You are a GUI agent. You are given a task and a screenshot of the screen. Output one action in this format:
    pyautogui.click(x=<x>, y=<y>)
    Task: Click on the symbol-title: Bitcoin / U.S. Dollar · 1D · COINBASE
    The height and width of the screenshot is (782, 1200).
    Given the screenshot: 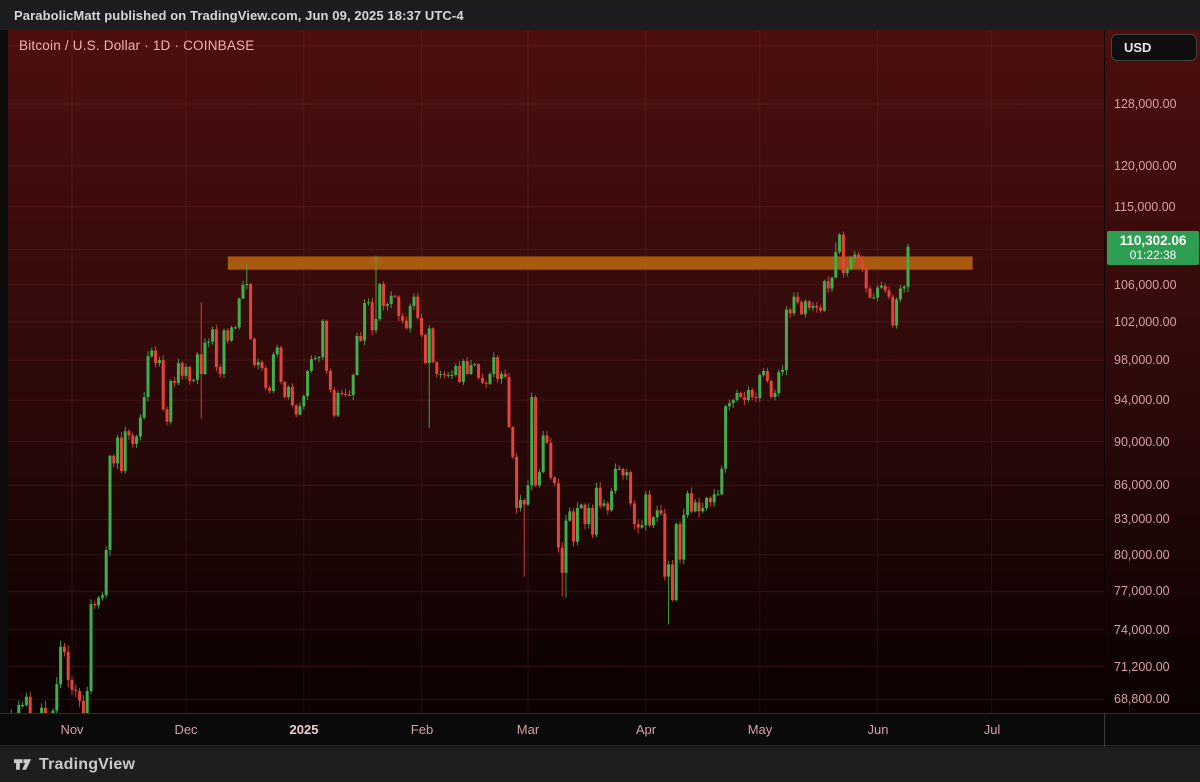 What is the action you would take?
    pyautogui.click(x=137, y=45)
    